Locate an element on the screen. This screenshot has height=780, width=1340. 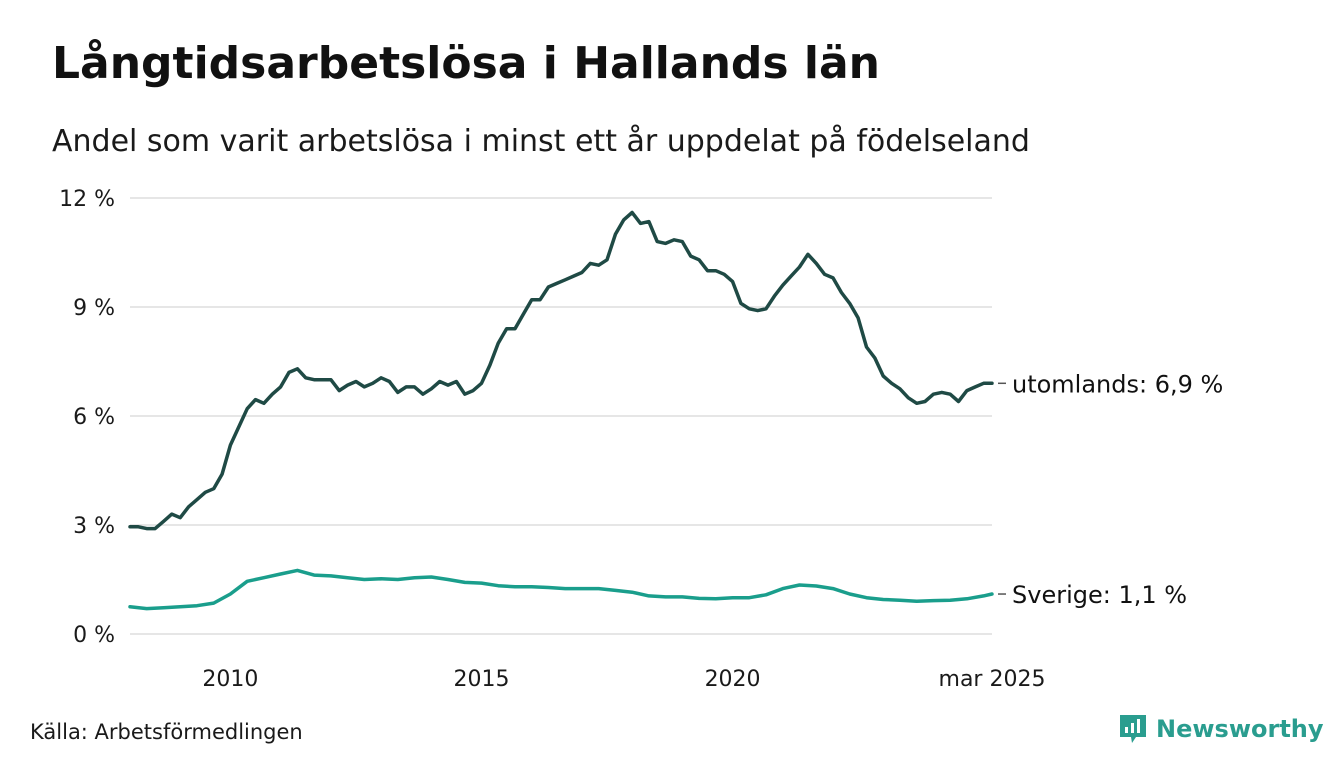
chart-title: Långtidsarbetslösa i Hallands län is located at coordinates (466, 63).